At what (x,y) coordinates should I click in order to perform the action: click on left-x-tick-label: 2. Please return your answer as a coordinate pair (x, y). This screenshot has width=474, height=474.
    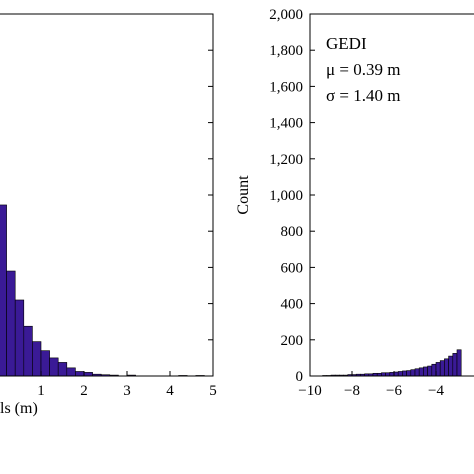
    Looking at the image, I should click on (84, 391).